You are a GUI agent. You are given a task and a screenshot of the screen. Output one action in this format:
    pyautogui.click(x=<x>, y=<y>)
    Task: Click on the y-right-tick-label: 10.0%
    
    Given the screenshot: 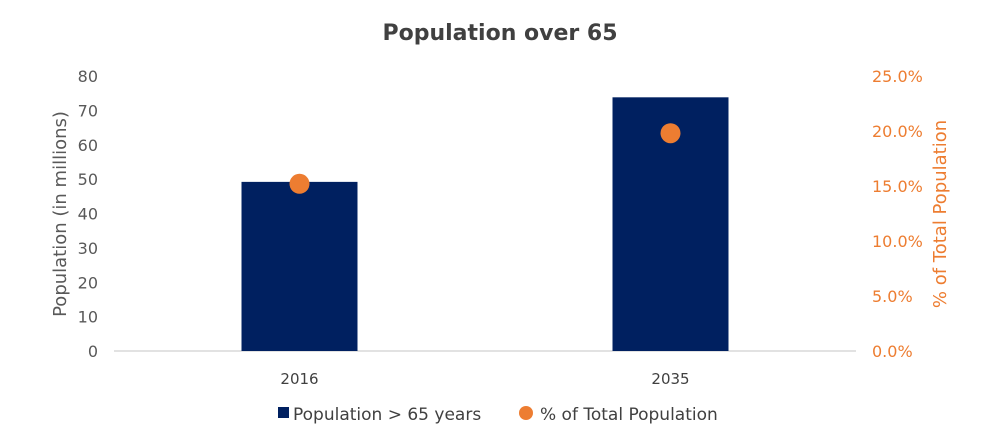 What is the action you would take?
    pyautogui.click(x=897, y=241)
    